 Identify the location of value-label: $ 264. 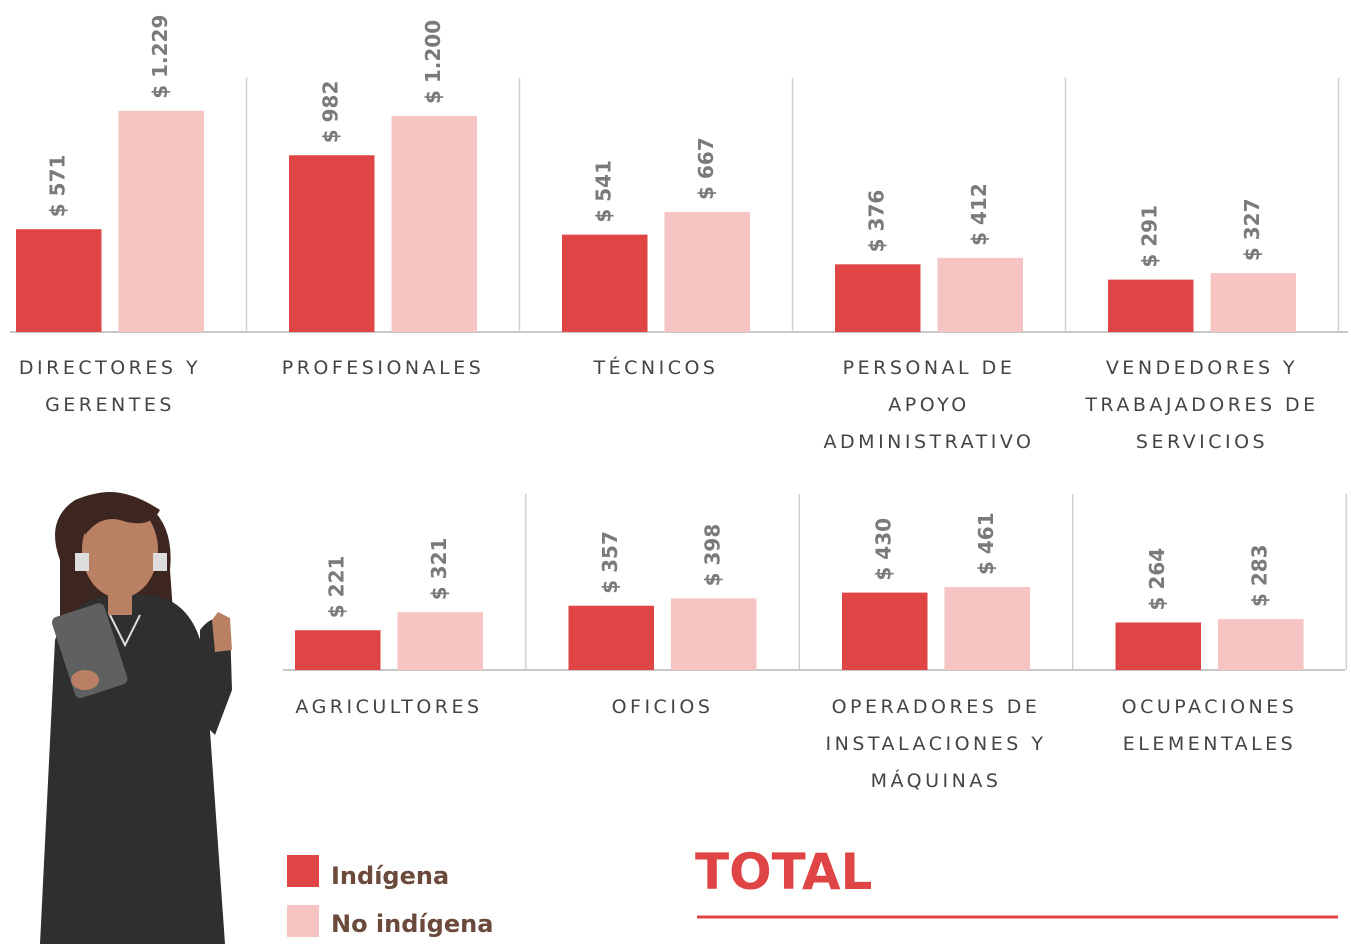
(1157, 579).